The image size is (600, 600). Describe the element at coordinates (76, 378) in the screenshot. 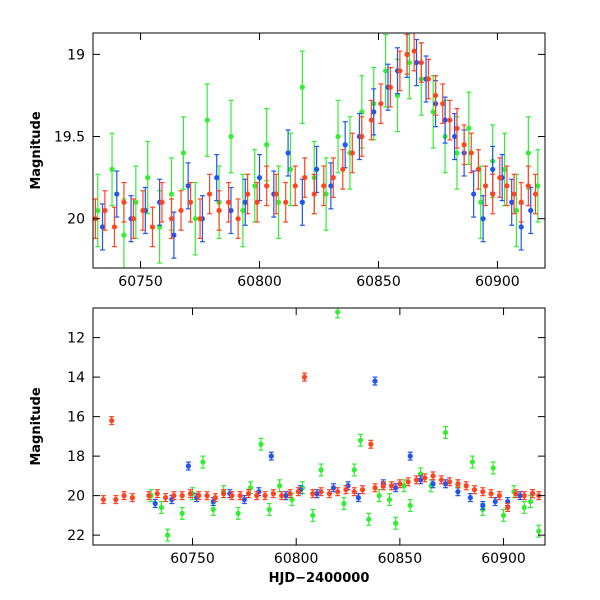

I see `y-tick-label: 14` at that location.